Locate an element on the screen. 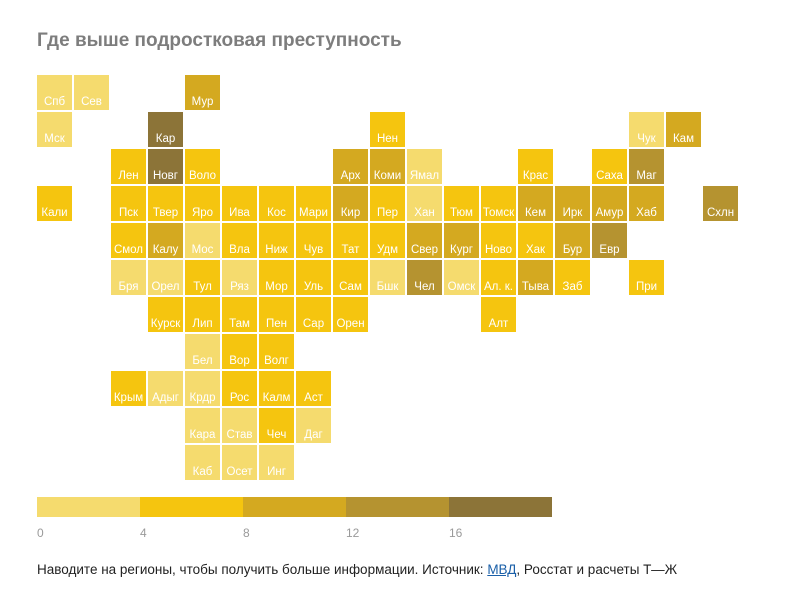 The height and width of the screenshot is (600, 800). region-tile: Осет is located at coordinates (239, 462).